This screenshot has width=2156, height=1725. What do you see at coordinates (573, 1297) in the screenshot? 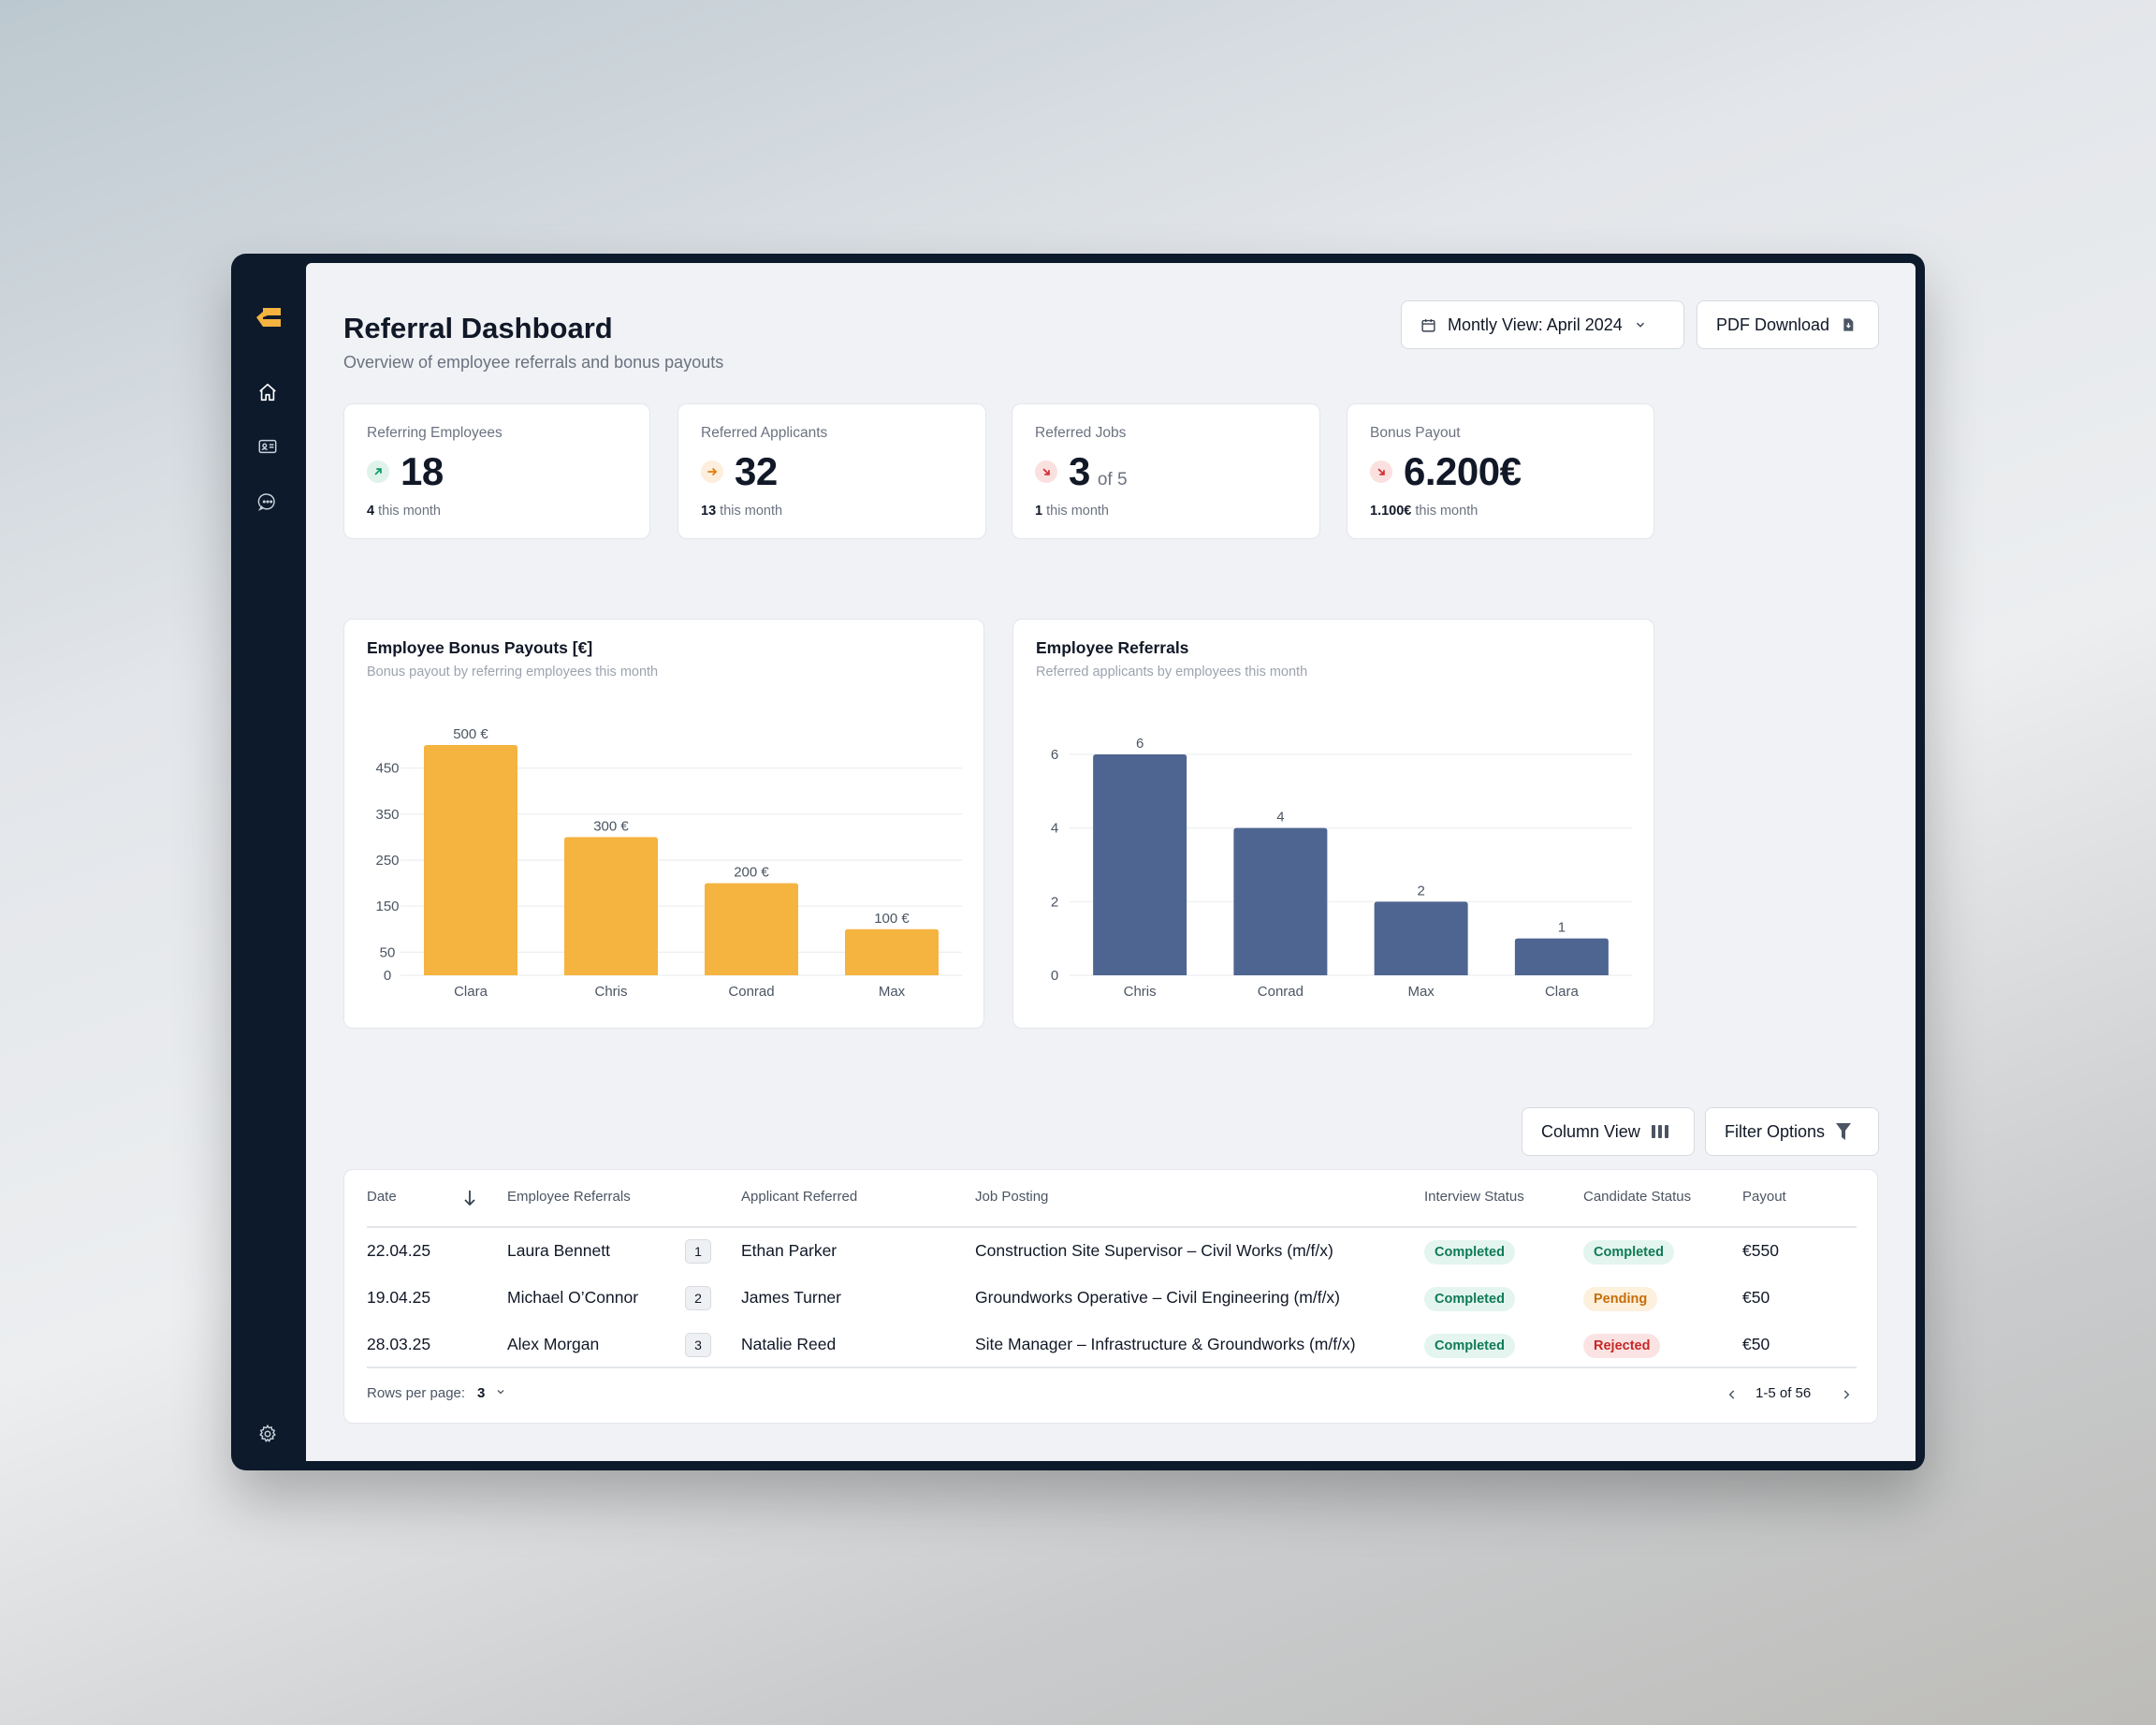
I see `cell-employee: Michael O’Connor` at bounding box center [573, 1297].